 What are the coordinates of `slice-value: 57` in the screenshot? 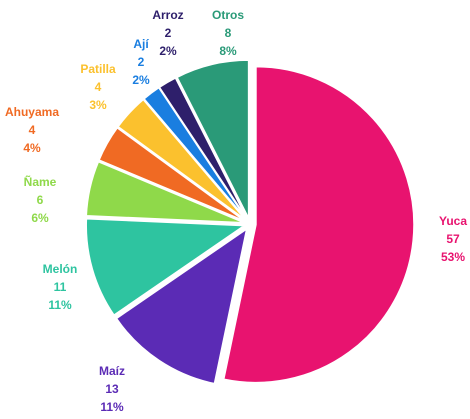 It's located at (453, 239).